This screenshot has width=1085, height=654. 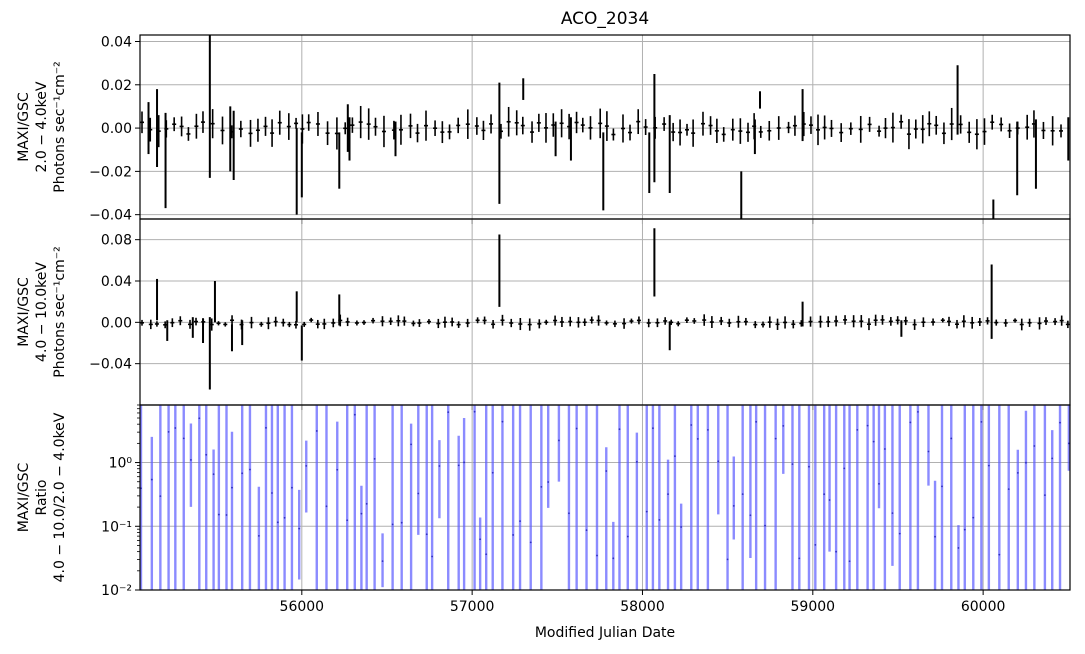 What do you see at coordinates (605, 19) in the screenshot?
I see `chart-title: ACO_2034` at bounding box center [605, 19].